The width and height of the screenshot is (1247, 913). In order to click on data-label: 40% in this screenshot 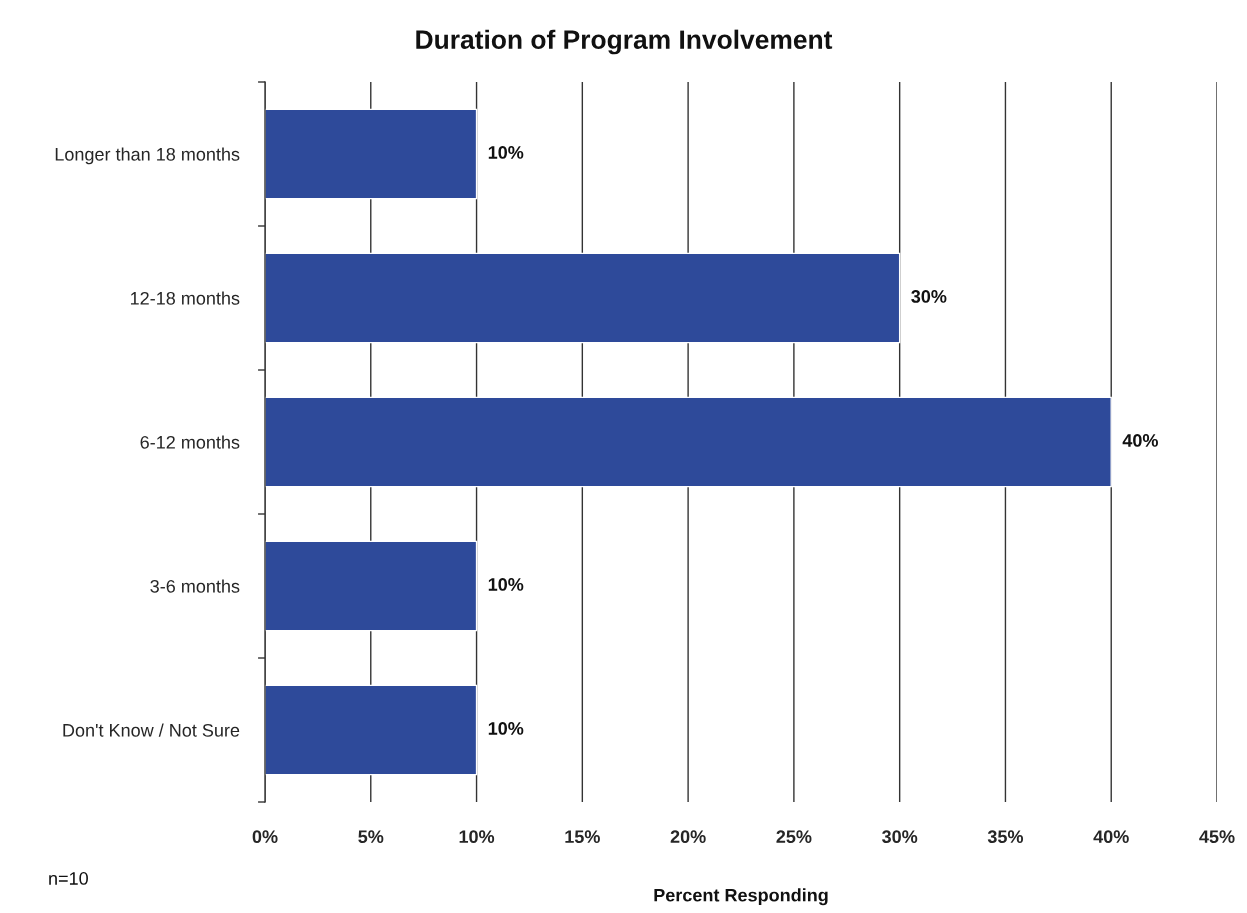, I will do `click(1140, 440)`.